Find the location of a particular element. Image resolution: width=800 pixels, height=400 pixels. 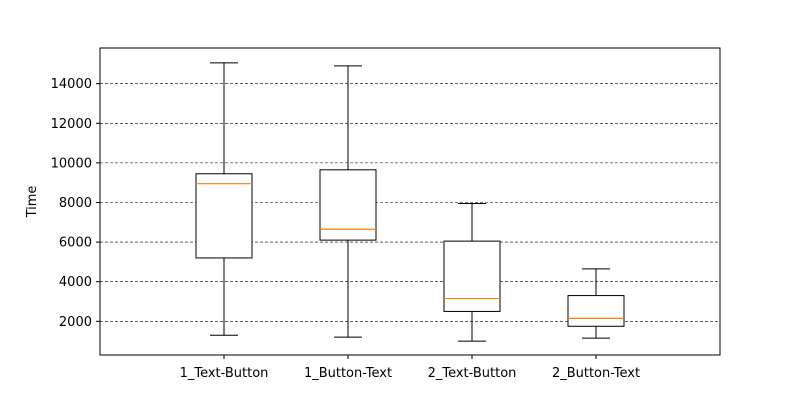

y-tick-label: 14000 is located at coordinates (71, 84).